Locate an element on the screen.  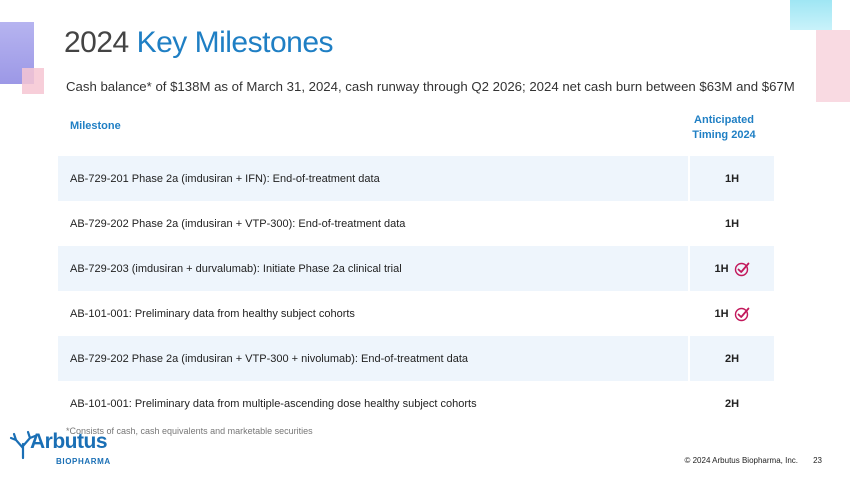
header-timing-line2: Timing 2024 is located at coordinates (724, 135).